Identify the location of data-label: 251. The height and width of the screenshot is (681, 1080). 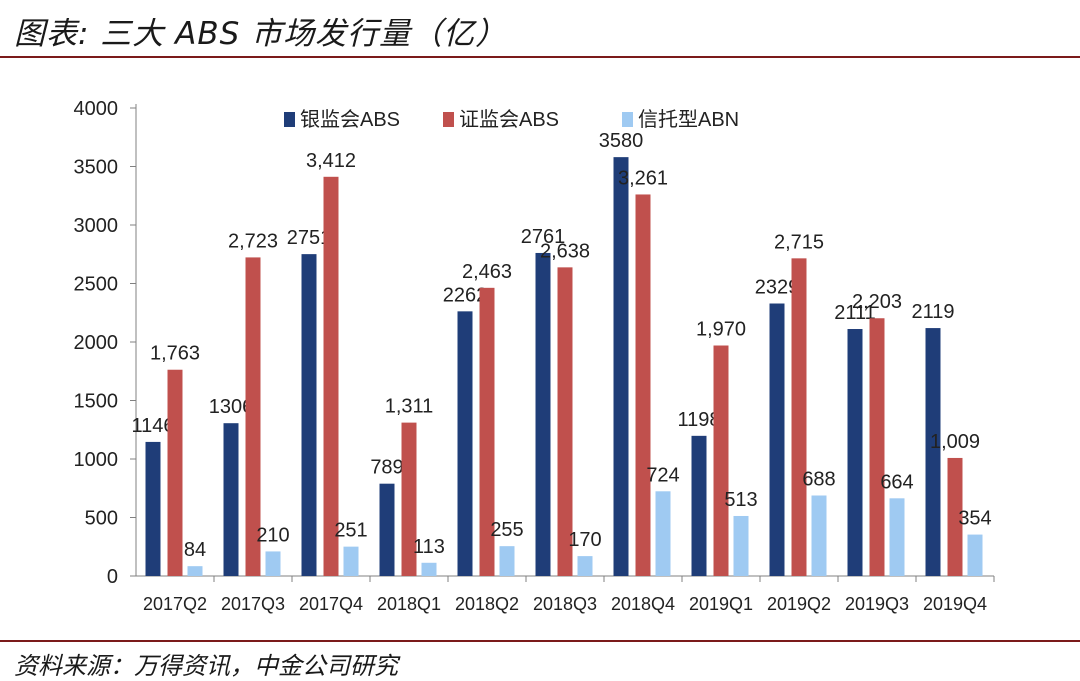
(350, 531).